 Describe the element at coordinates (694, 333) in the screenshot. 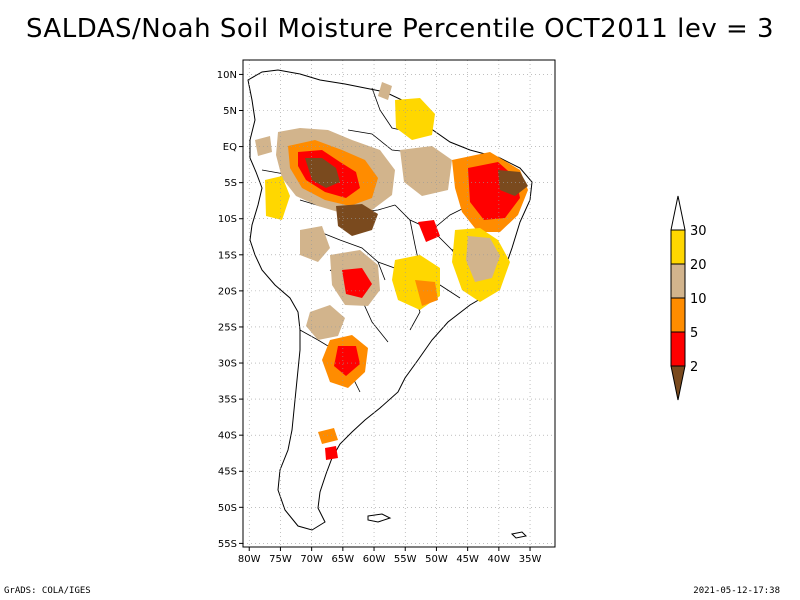

I see `colorbar-label: 5` at that location.